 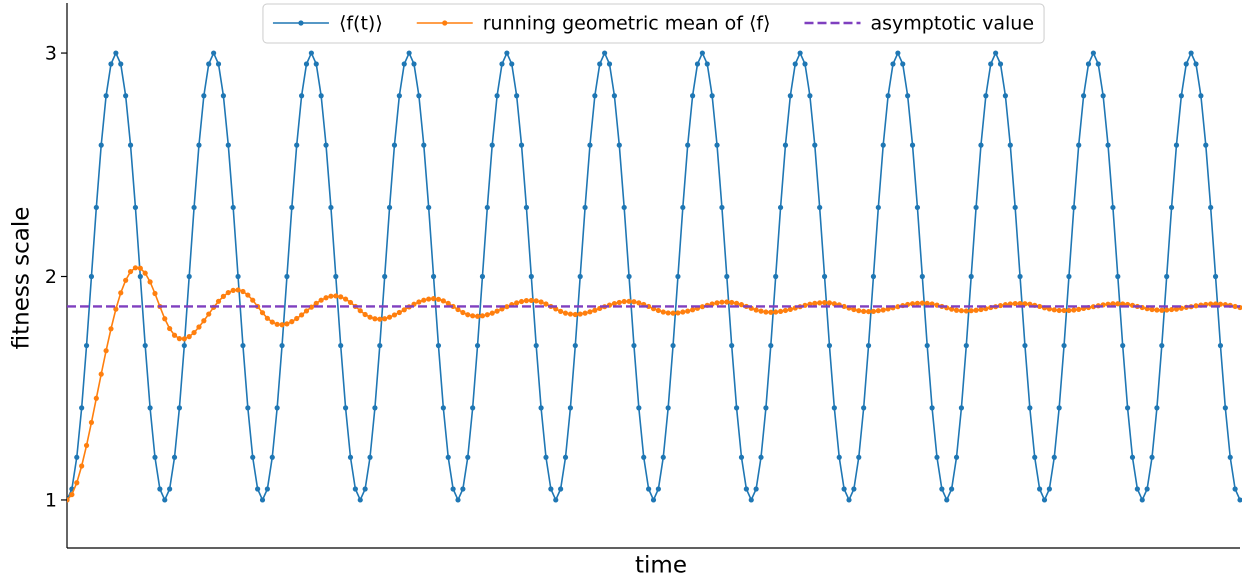 I want to click on legend-entry: running geometric mean of ⟨f⟩, so click(x=593, y=24).